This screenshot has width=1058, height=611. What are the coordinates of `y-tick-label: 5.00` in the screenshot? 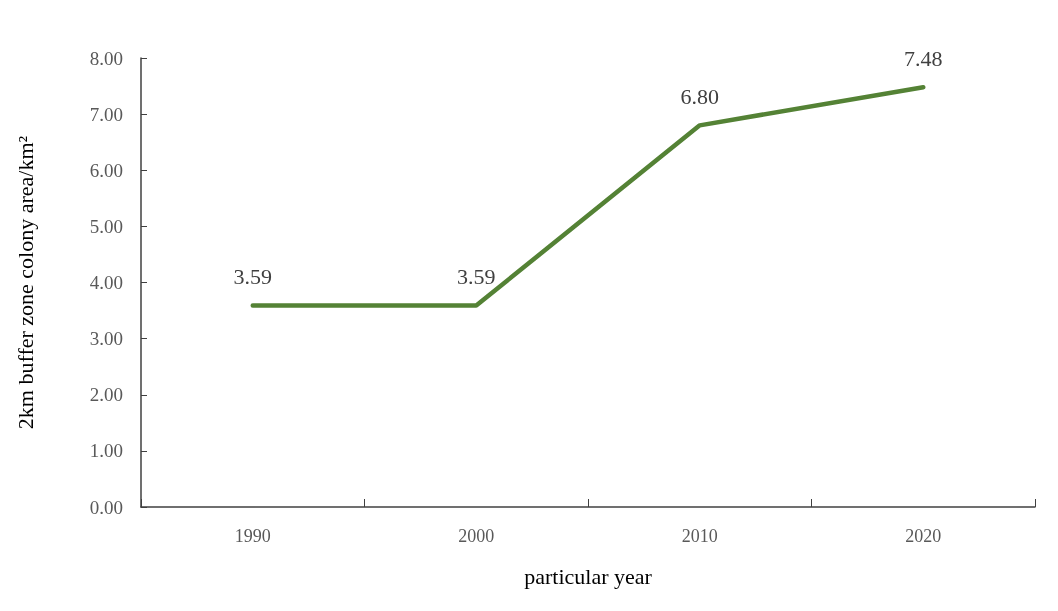 It's located at (106, 226).